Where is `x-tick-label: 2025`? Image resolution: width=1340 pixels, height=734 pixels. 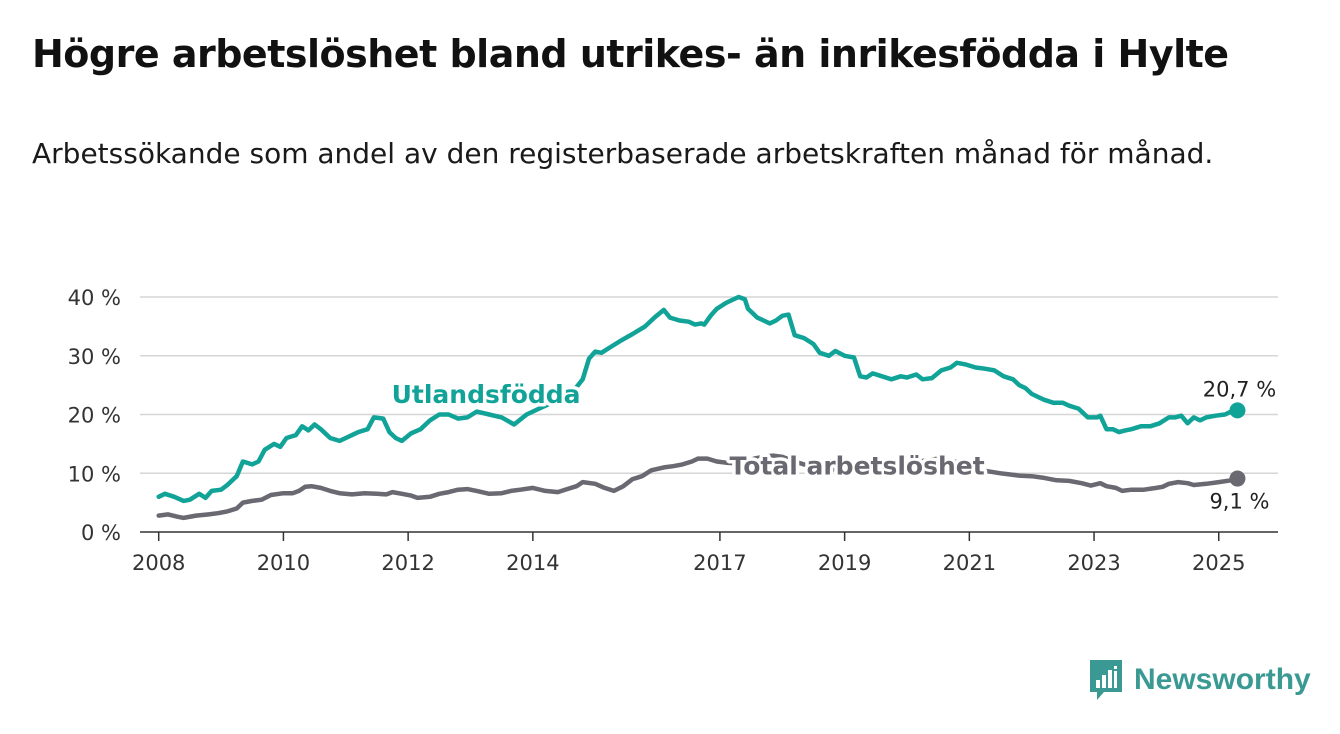
x-tick-label: 2025 is located at coordinates (1218, 563).